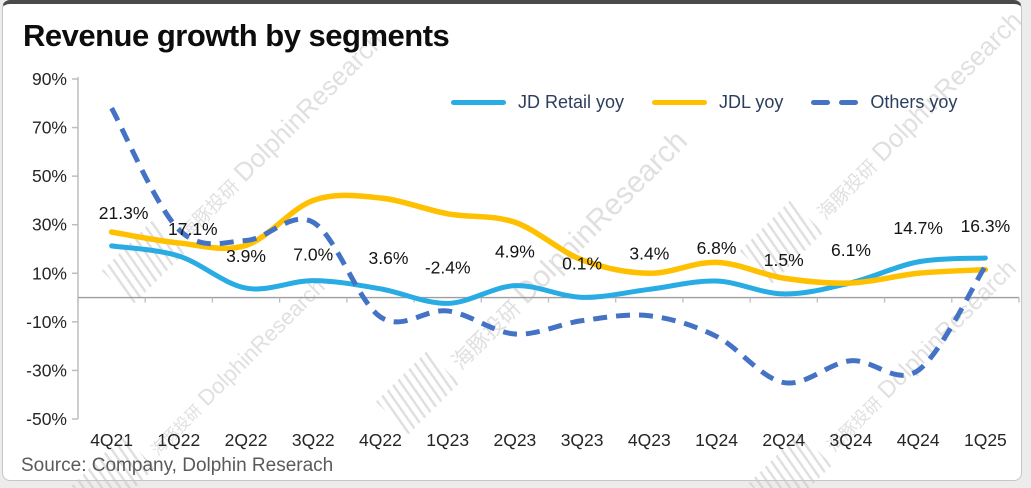 The image size is (1031, 488). Describe the element at coordinates (851, 440) in the screenshot. I see `x-tick-label: 3Q24` at that location.